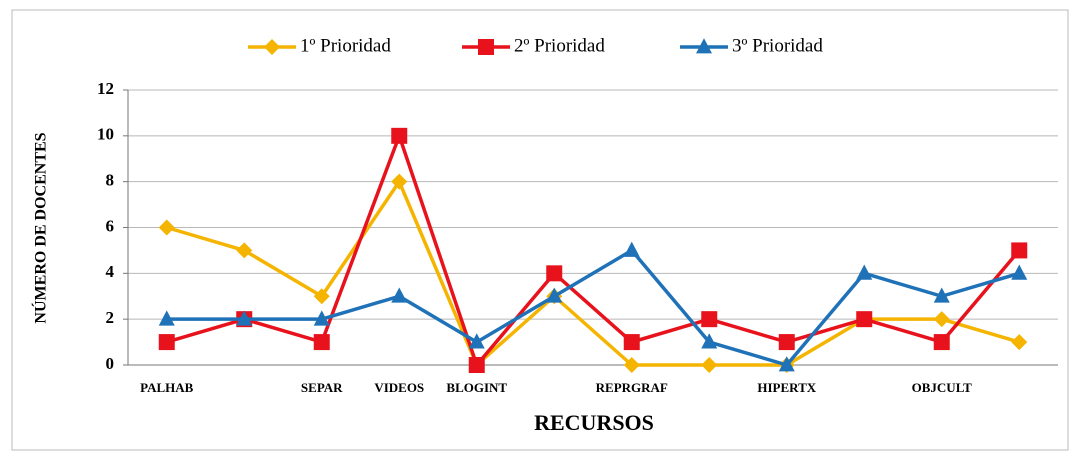 This screenshot has width=1076, height=462. Describe the element at coordinates (40, 227) in the screenshot. I see `y-axis-label: NÚMERO DE DOCENTES` at that location.